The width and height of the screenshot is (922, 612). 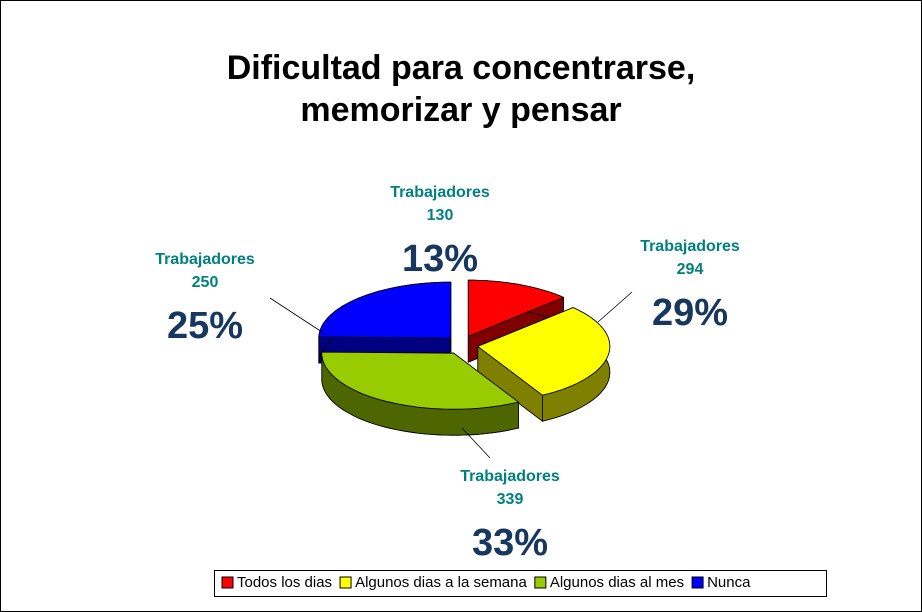 What do you see at coordinates (690, 269) in the screenshot?
I see `data-label-value: 294` at bounding box center [690, 269].